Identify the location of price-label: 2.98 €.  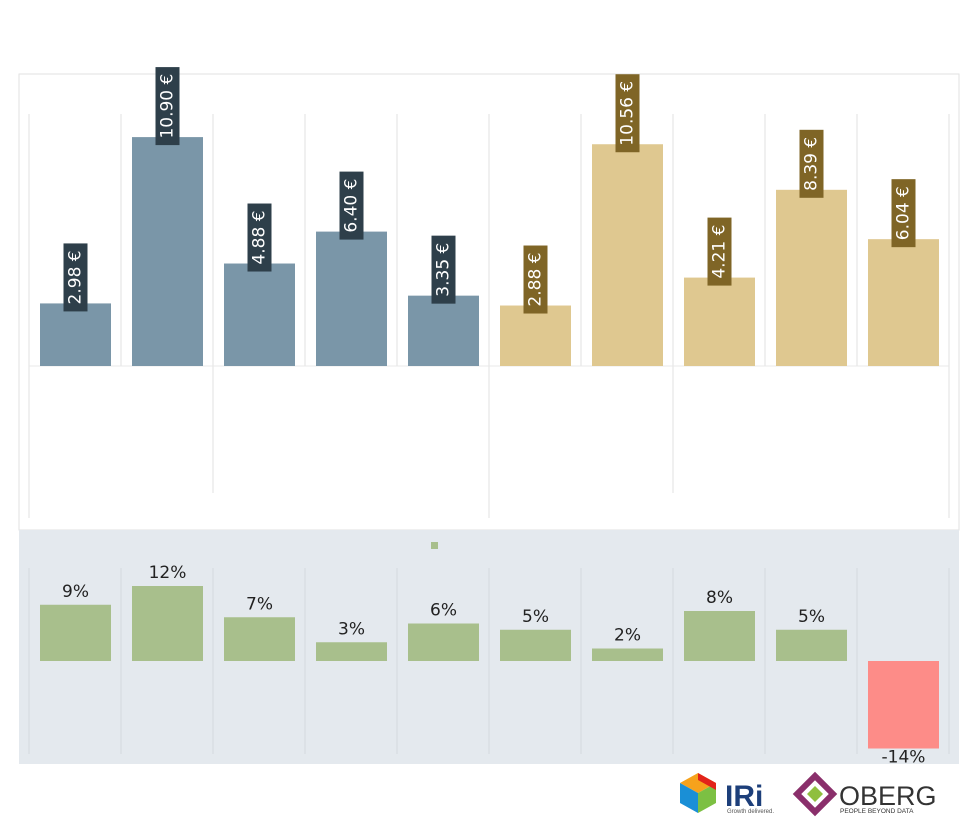
(76, 277).